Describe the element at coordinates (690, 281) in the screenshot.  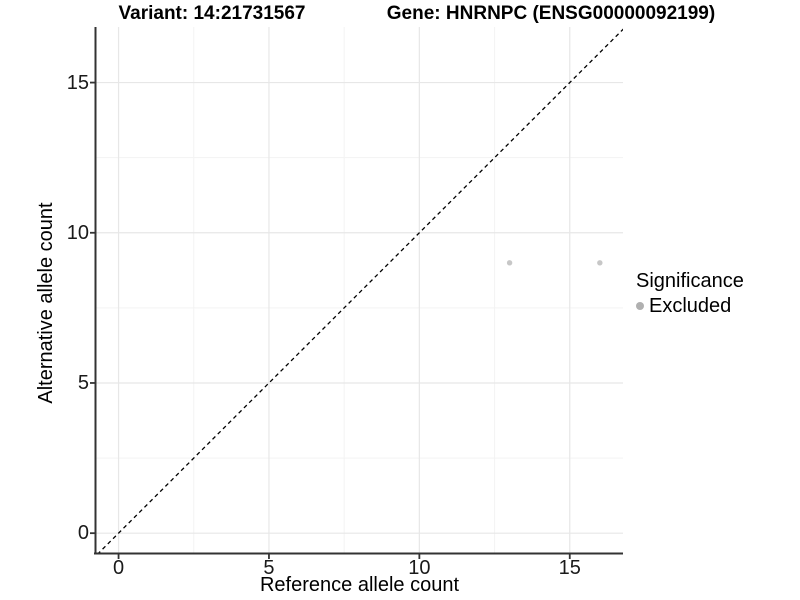
I see `legend-title: Significance` at that location.